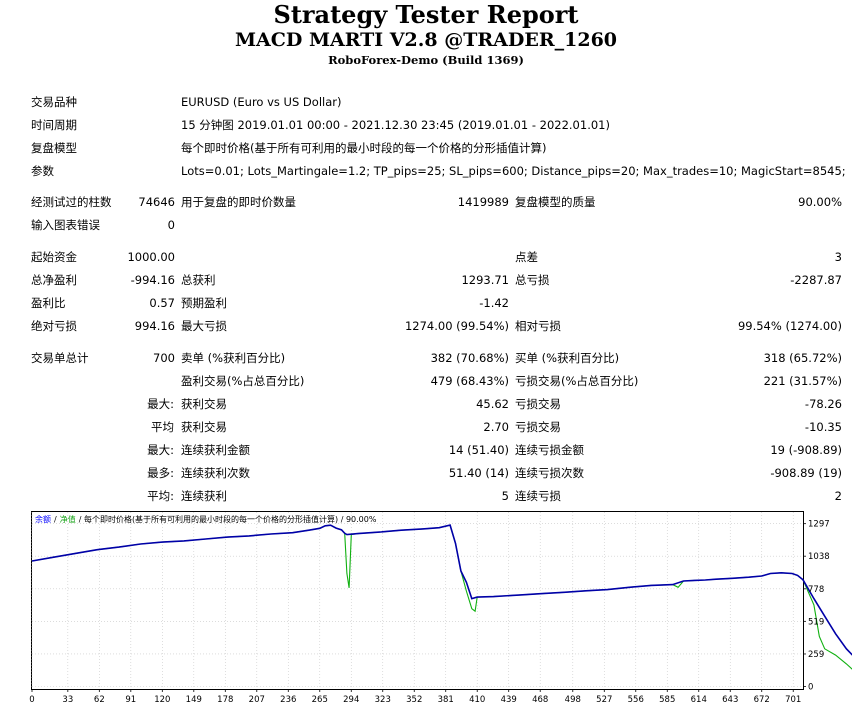  Describe the element at coordinates (160, 450) in the screenshot. I see `max-consecutive-prefix: 最大:` at that location.